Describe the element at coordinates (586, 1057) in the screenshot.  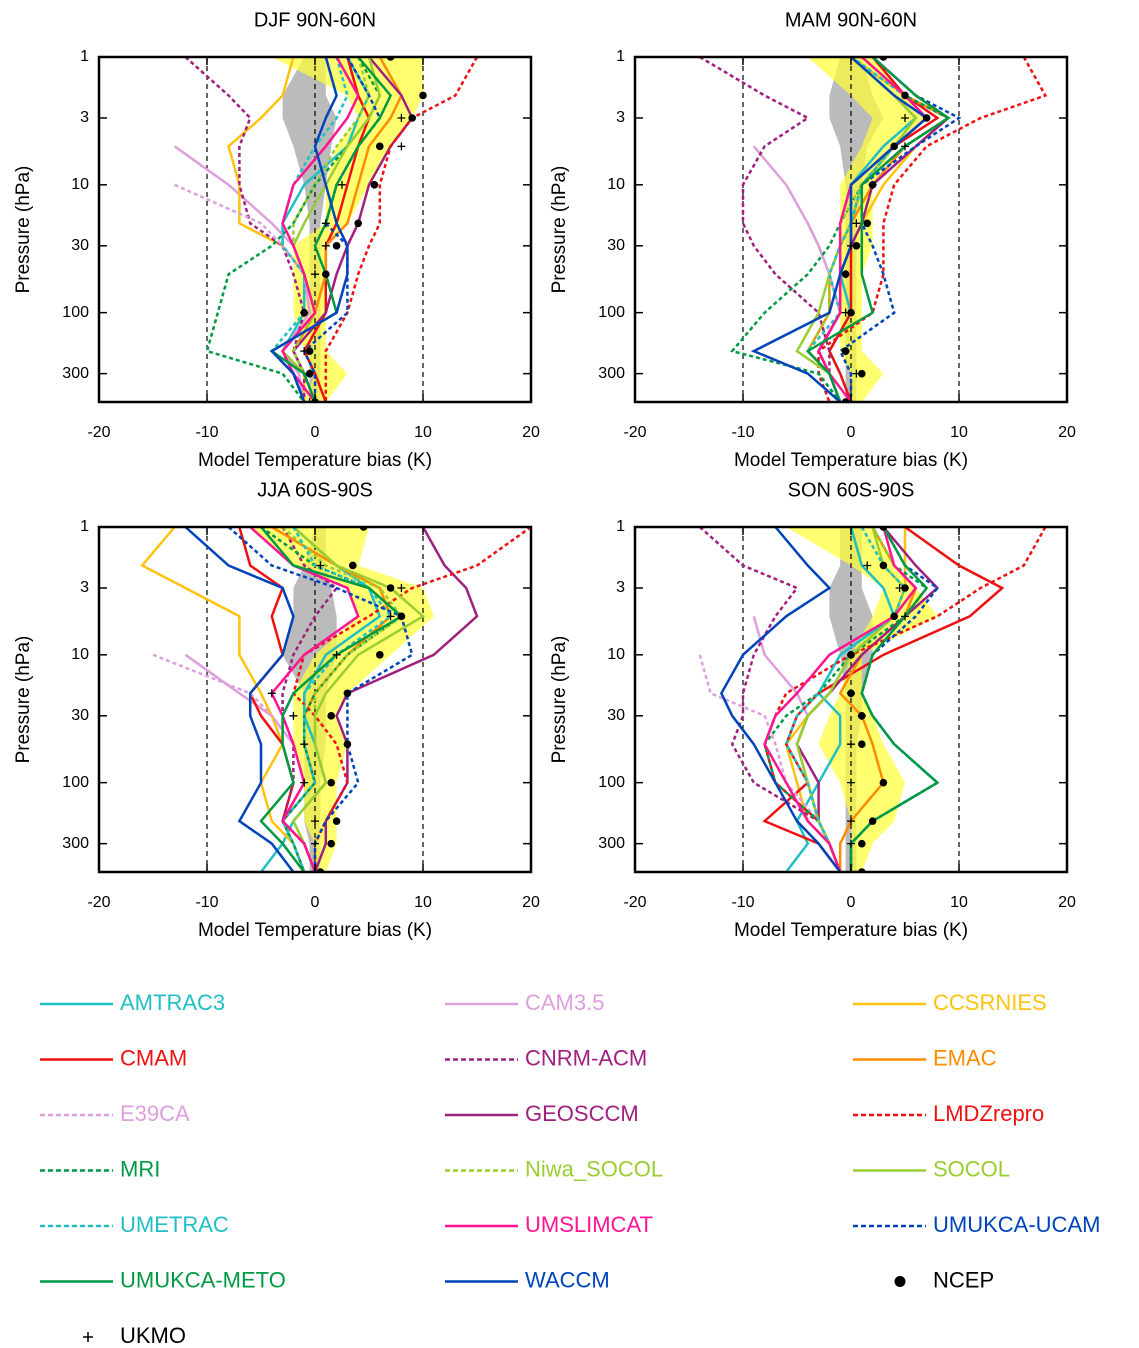
I see `legend-label: CNRM-ACM` at that location.